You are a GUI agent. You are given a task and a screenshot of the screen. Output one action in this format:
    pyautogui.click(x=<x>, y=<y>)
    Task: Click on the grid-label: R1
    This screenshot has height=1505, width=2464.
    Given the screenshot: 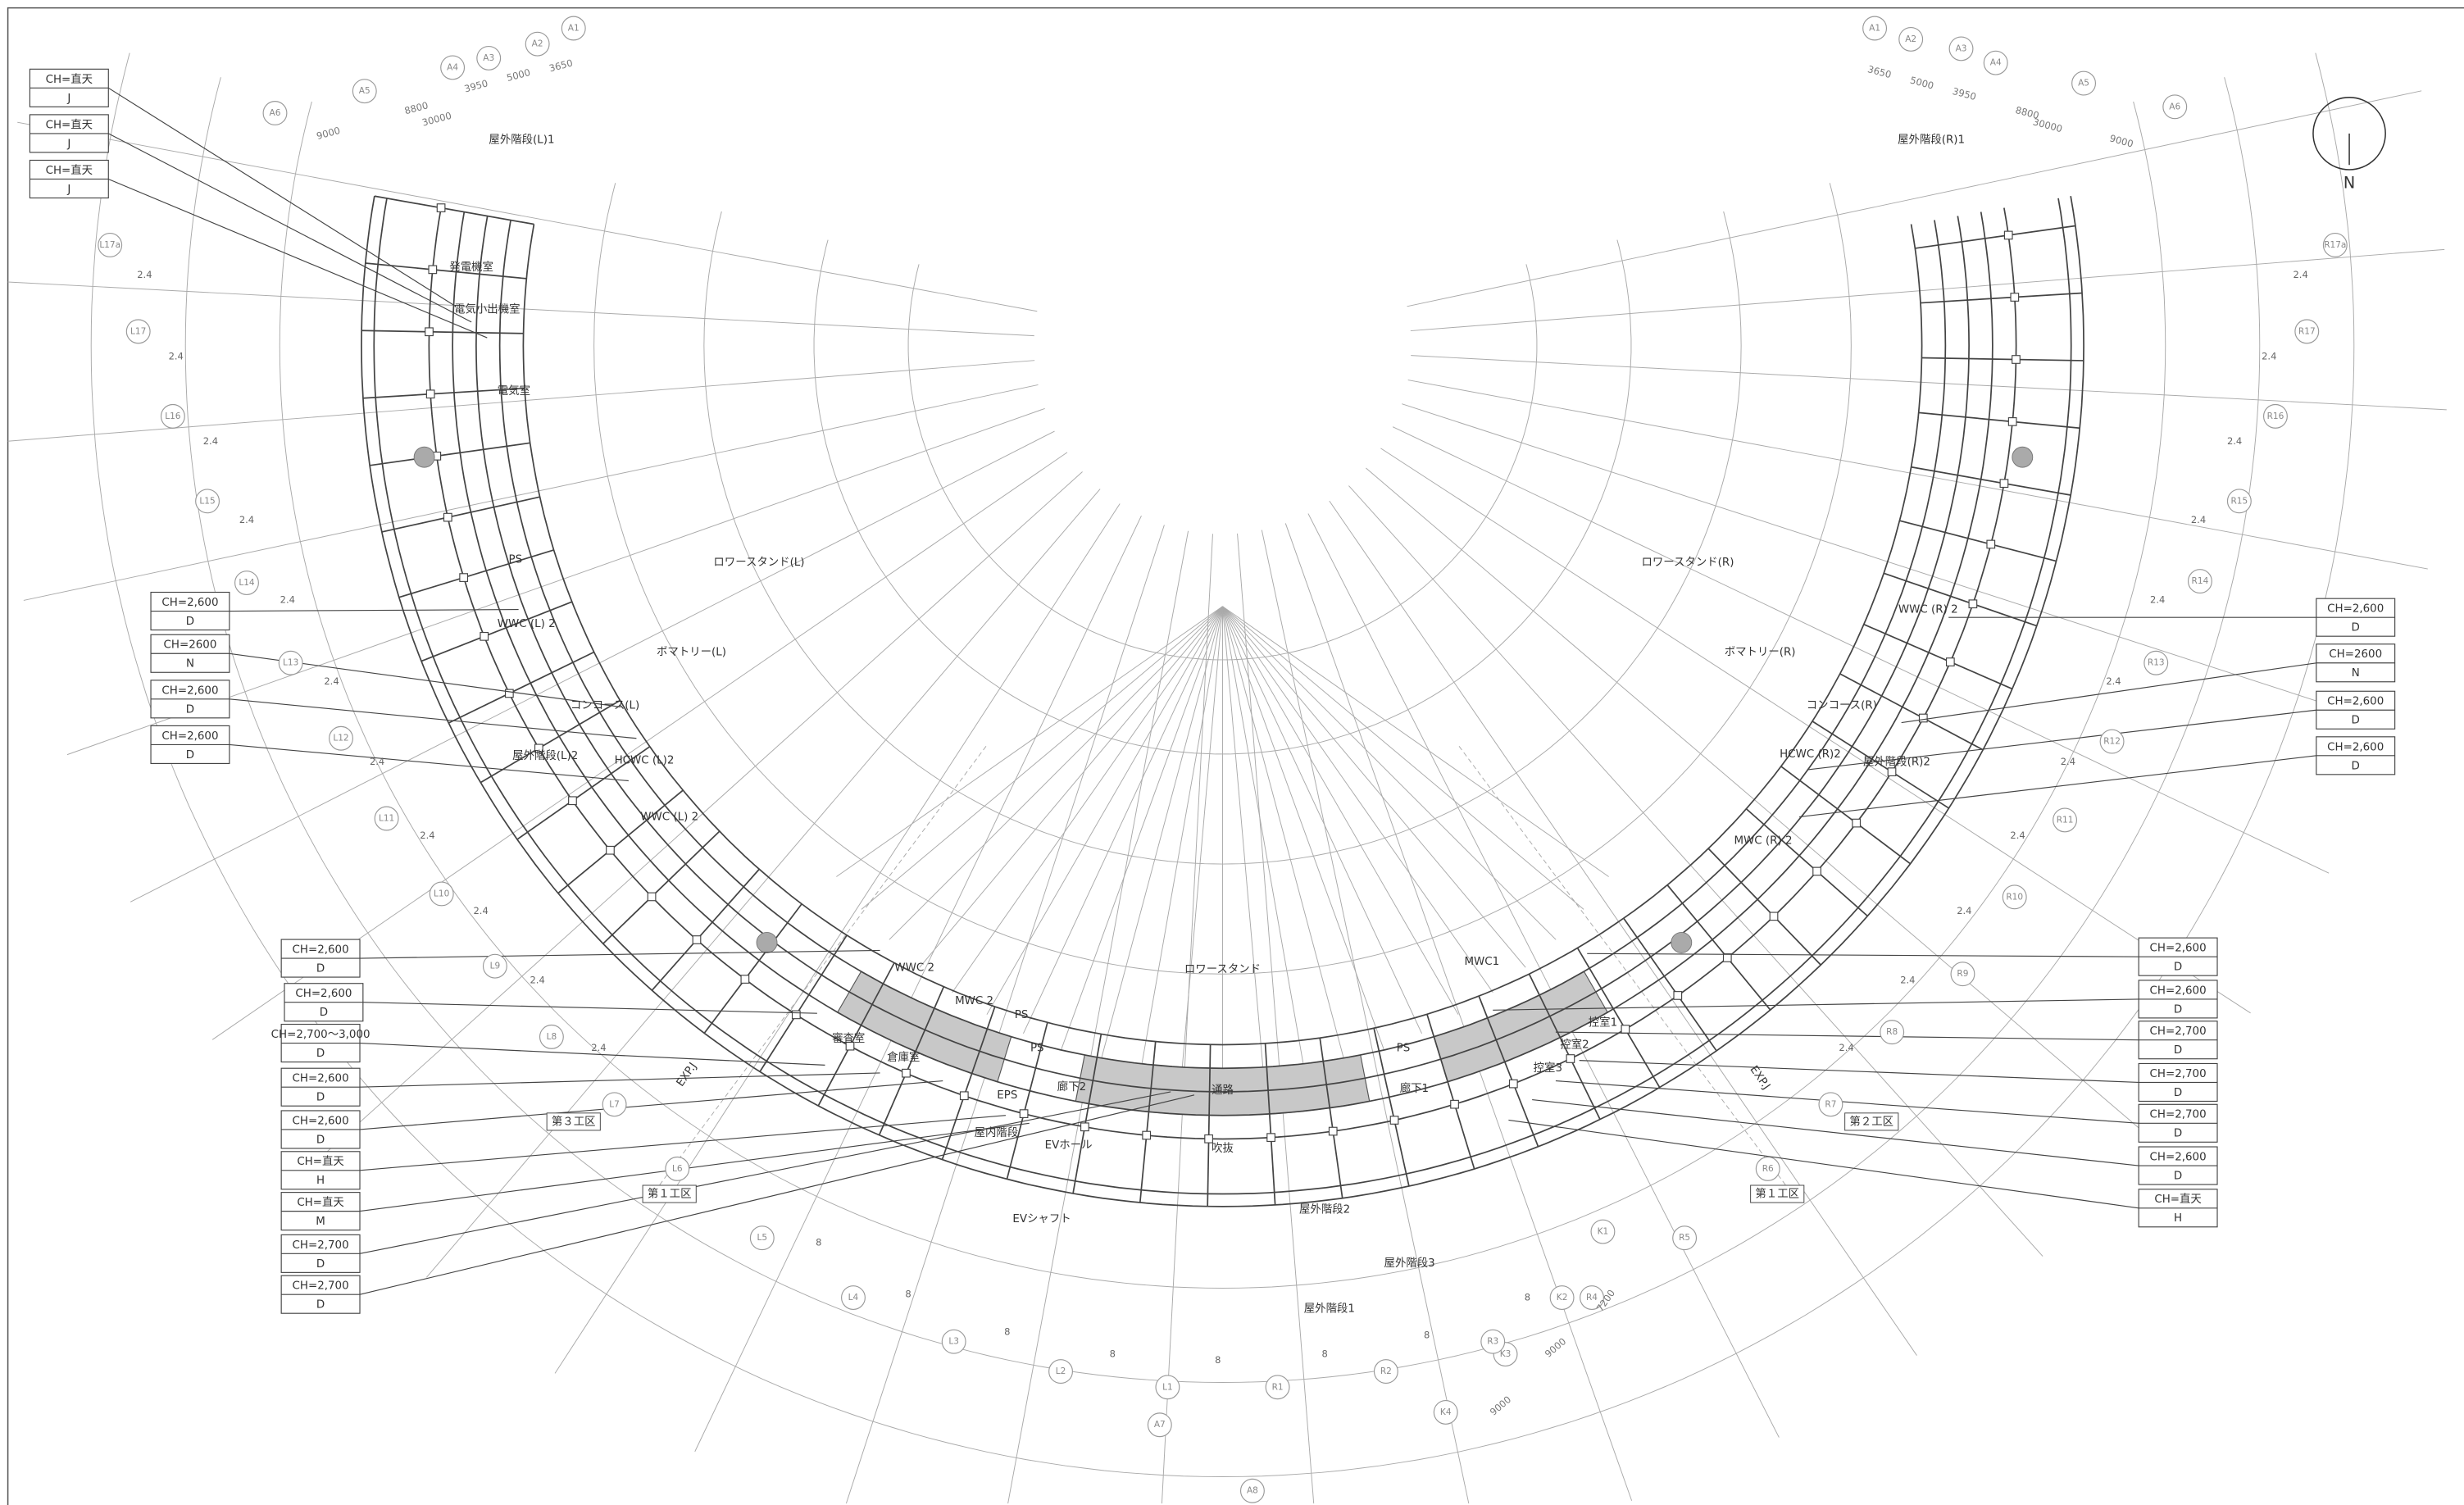 What is the action you would take?
    pyautogui.click(x=1278, y=1387)
    